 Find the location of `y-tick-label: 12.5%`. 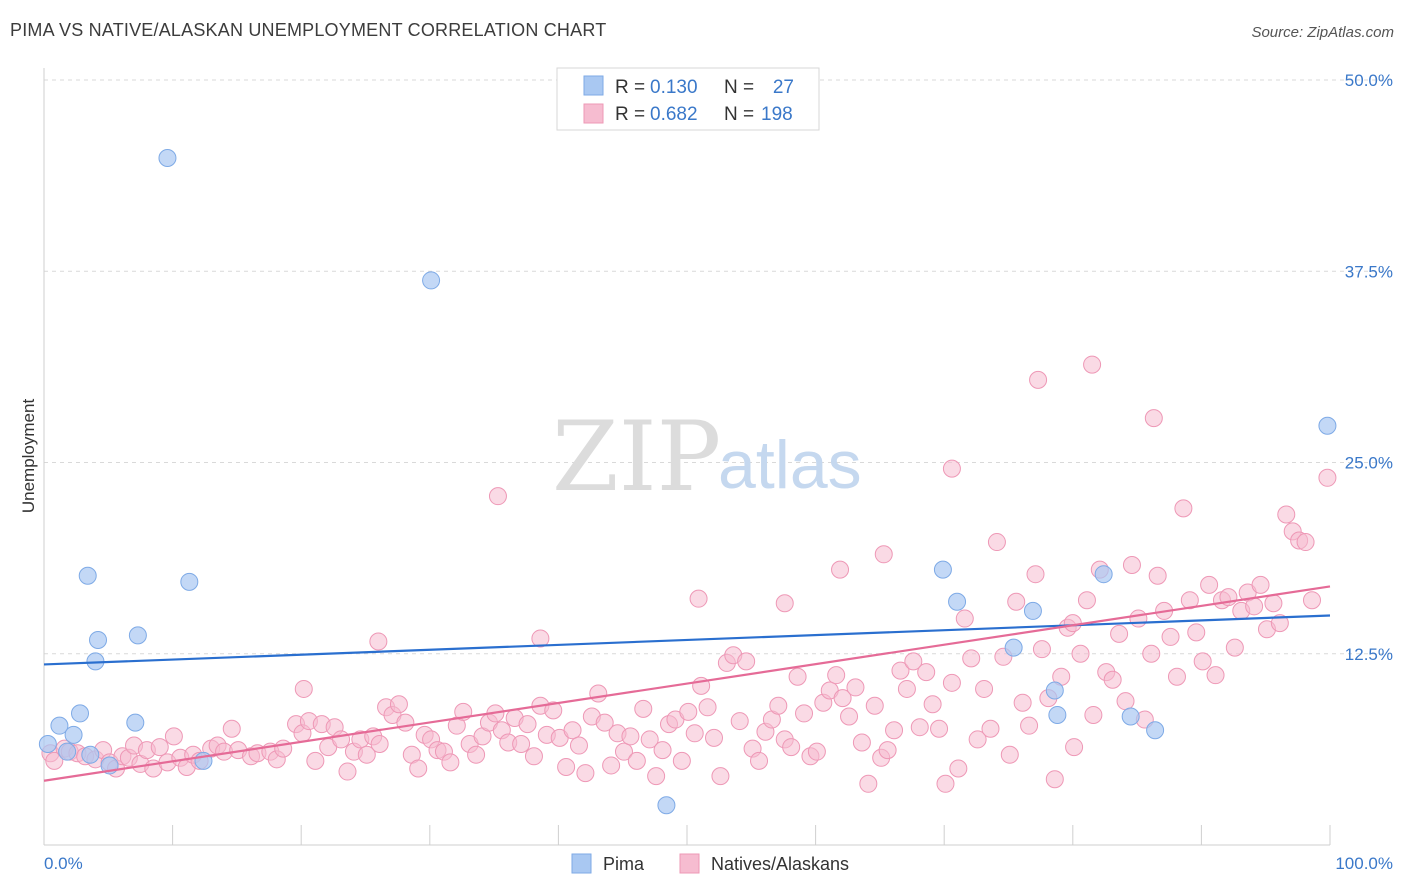

y-tick-label: 12.5% is located at coordinates (1369, 654).